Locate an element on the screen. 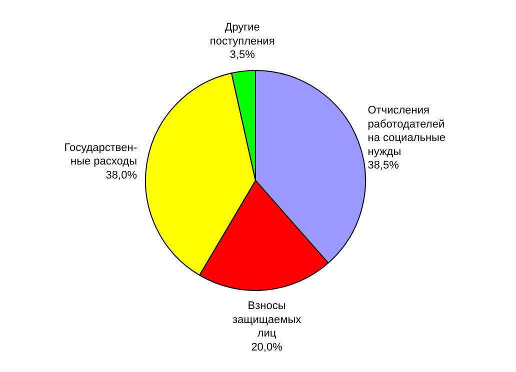 This screenshot has width=516, height=372. data-label: 38,0% is located at coordinates (122, 176).